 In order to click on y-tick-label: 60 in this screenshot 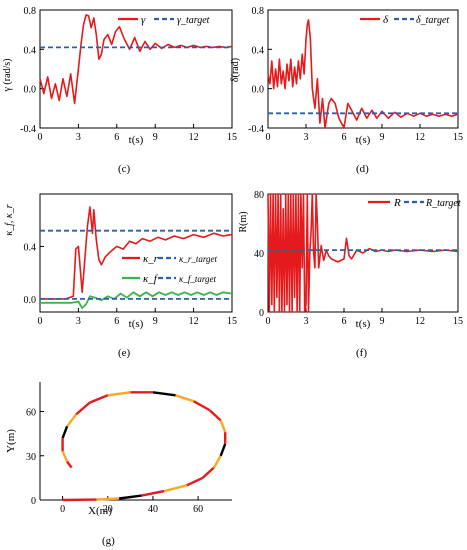, I will do `click(31, 413)`.